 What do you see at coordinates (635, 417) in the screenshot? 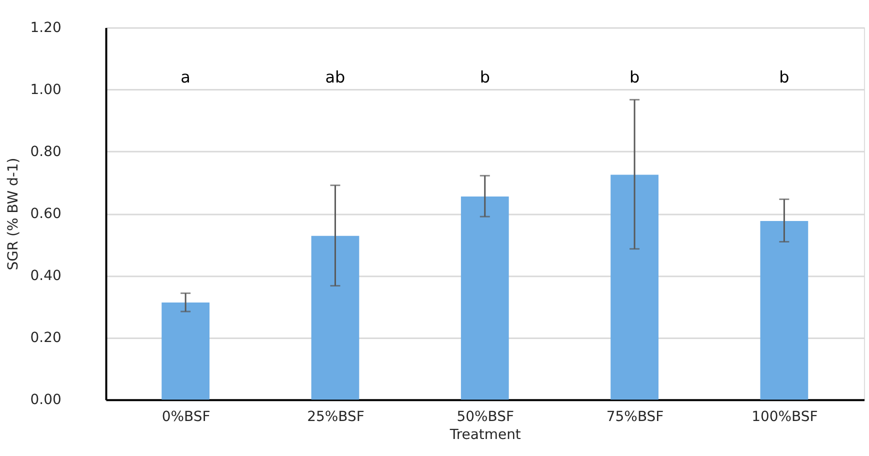
I see `x-tick-label: 75%BSF` at bounding box center [635, 417].